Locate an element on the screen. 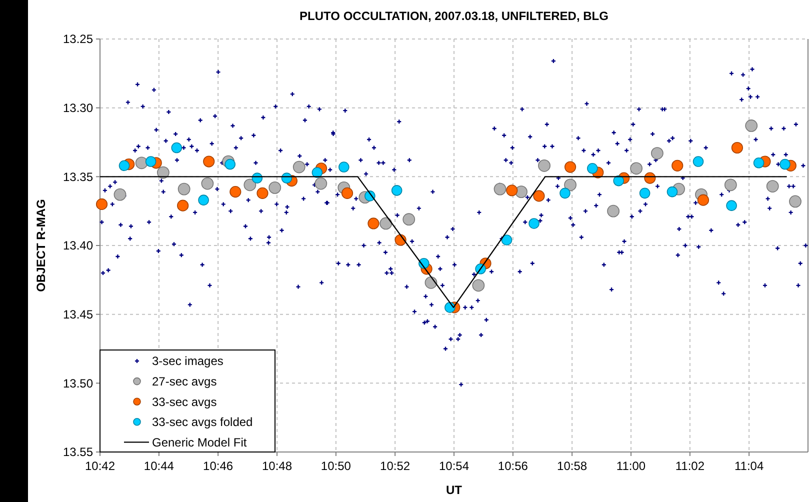 The image size is (811, 502). y-tick-label: 13.45 is located at coordinates (78, 315).